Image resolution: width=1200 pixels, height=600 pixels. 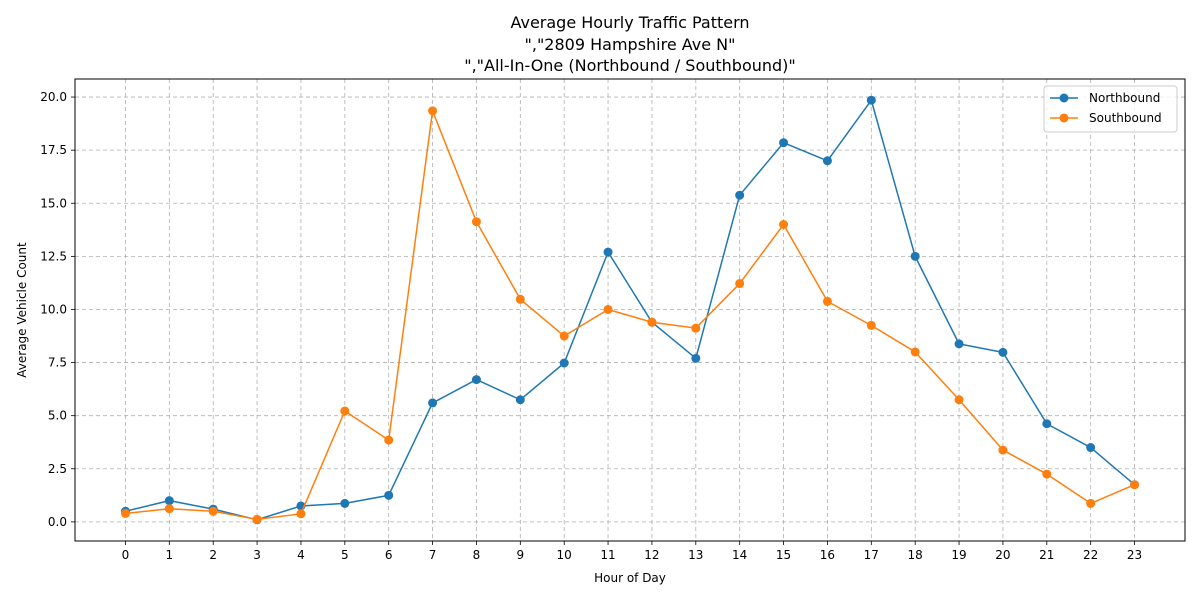 I want to click on y-tick-label: 5.0, so click(x=57, y=416).